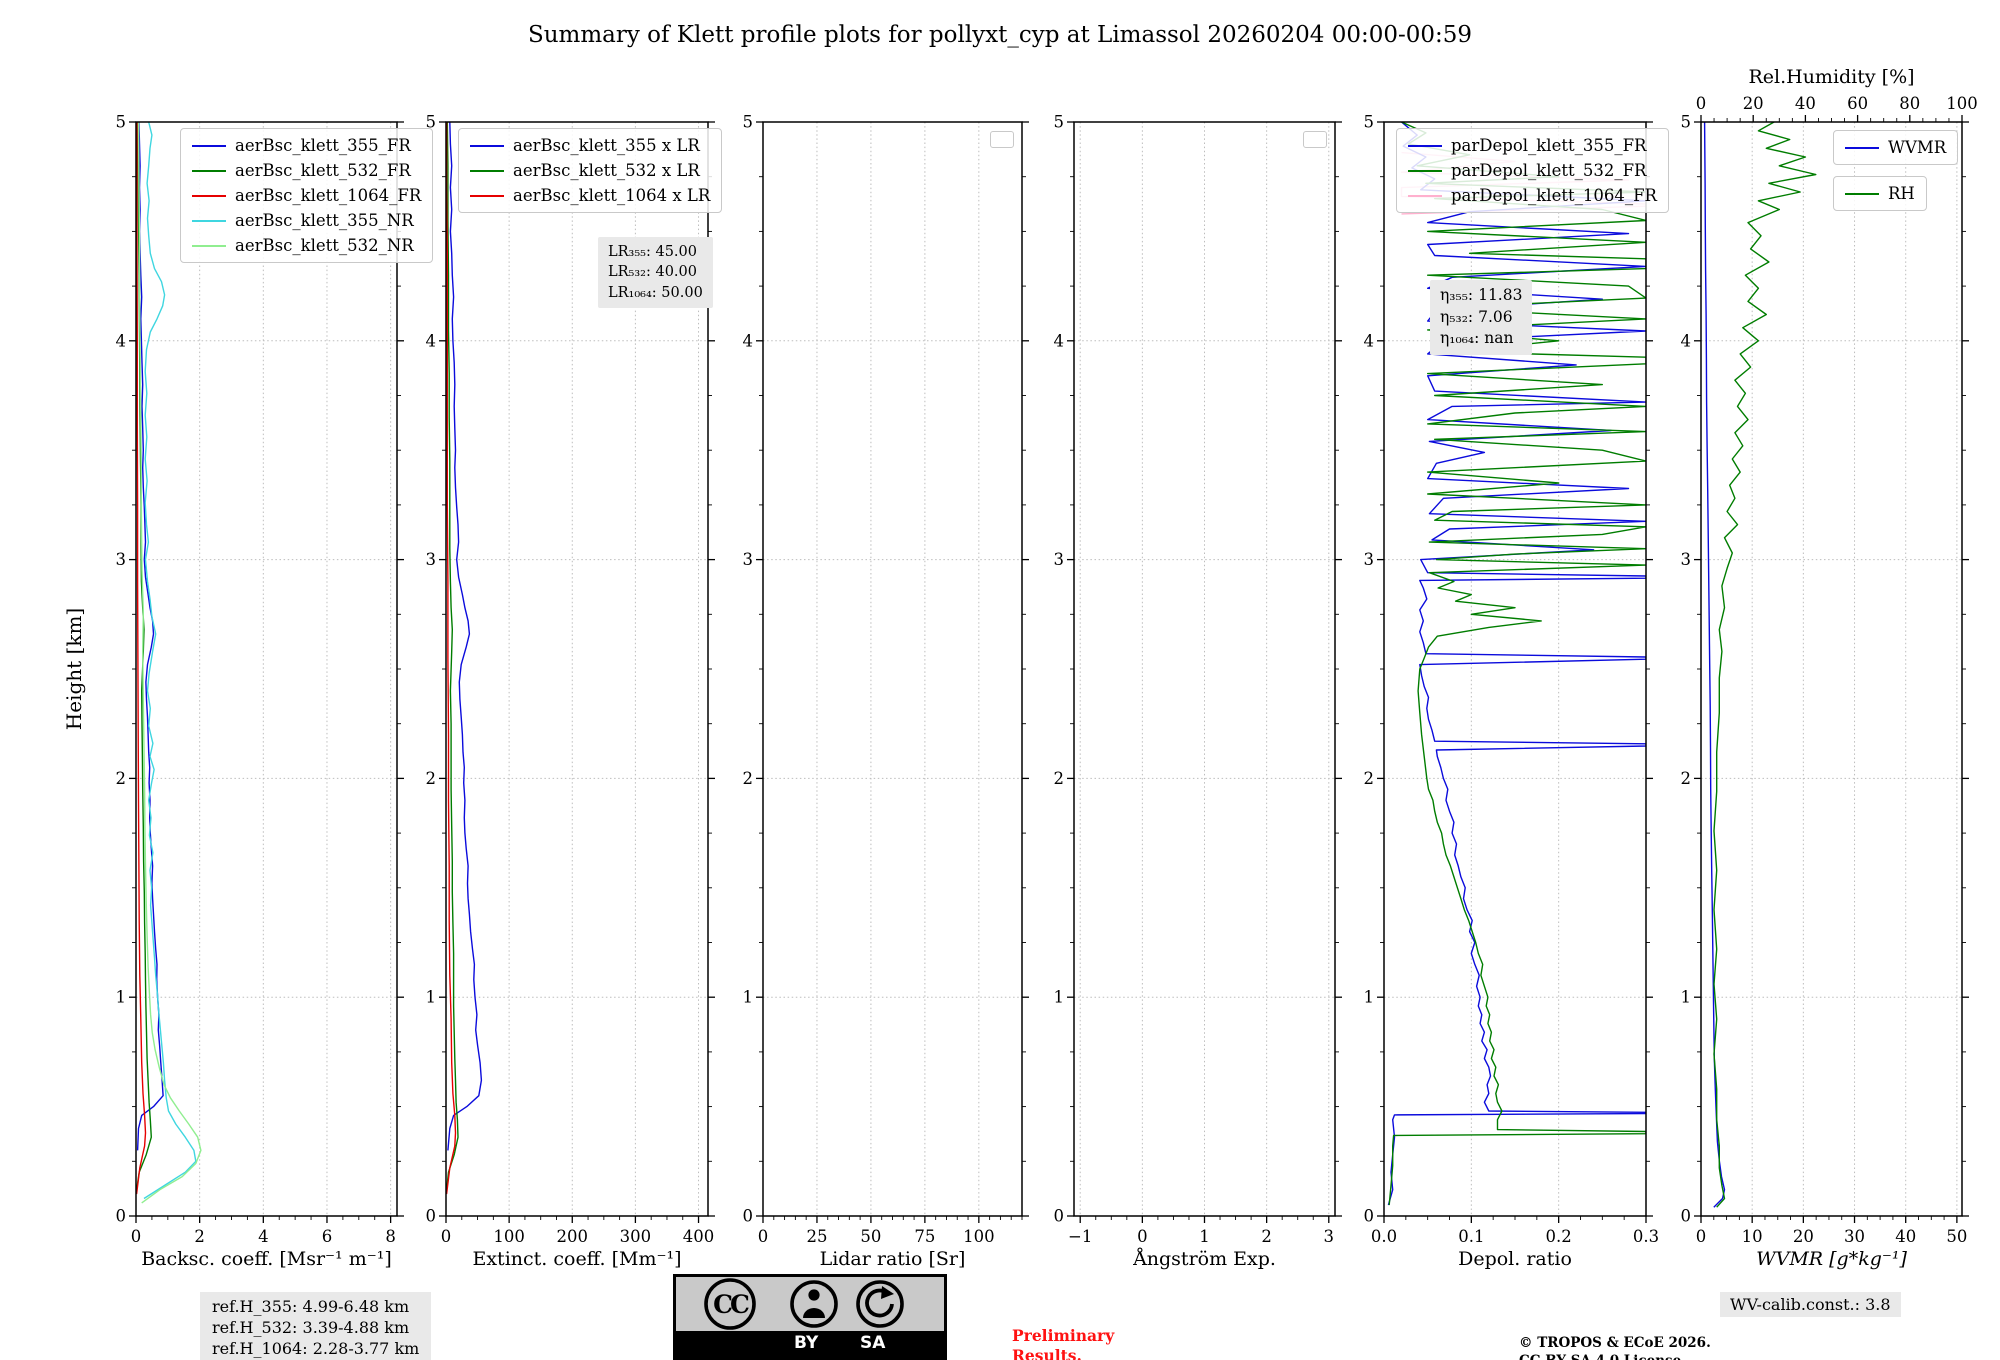  I want to click on top-tick-label: 100, so click(1962, 103).